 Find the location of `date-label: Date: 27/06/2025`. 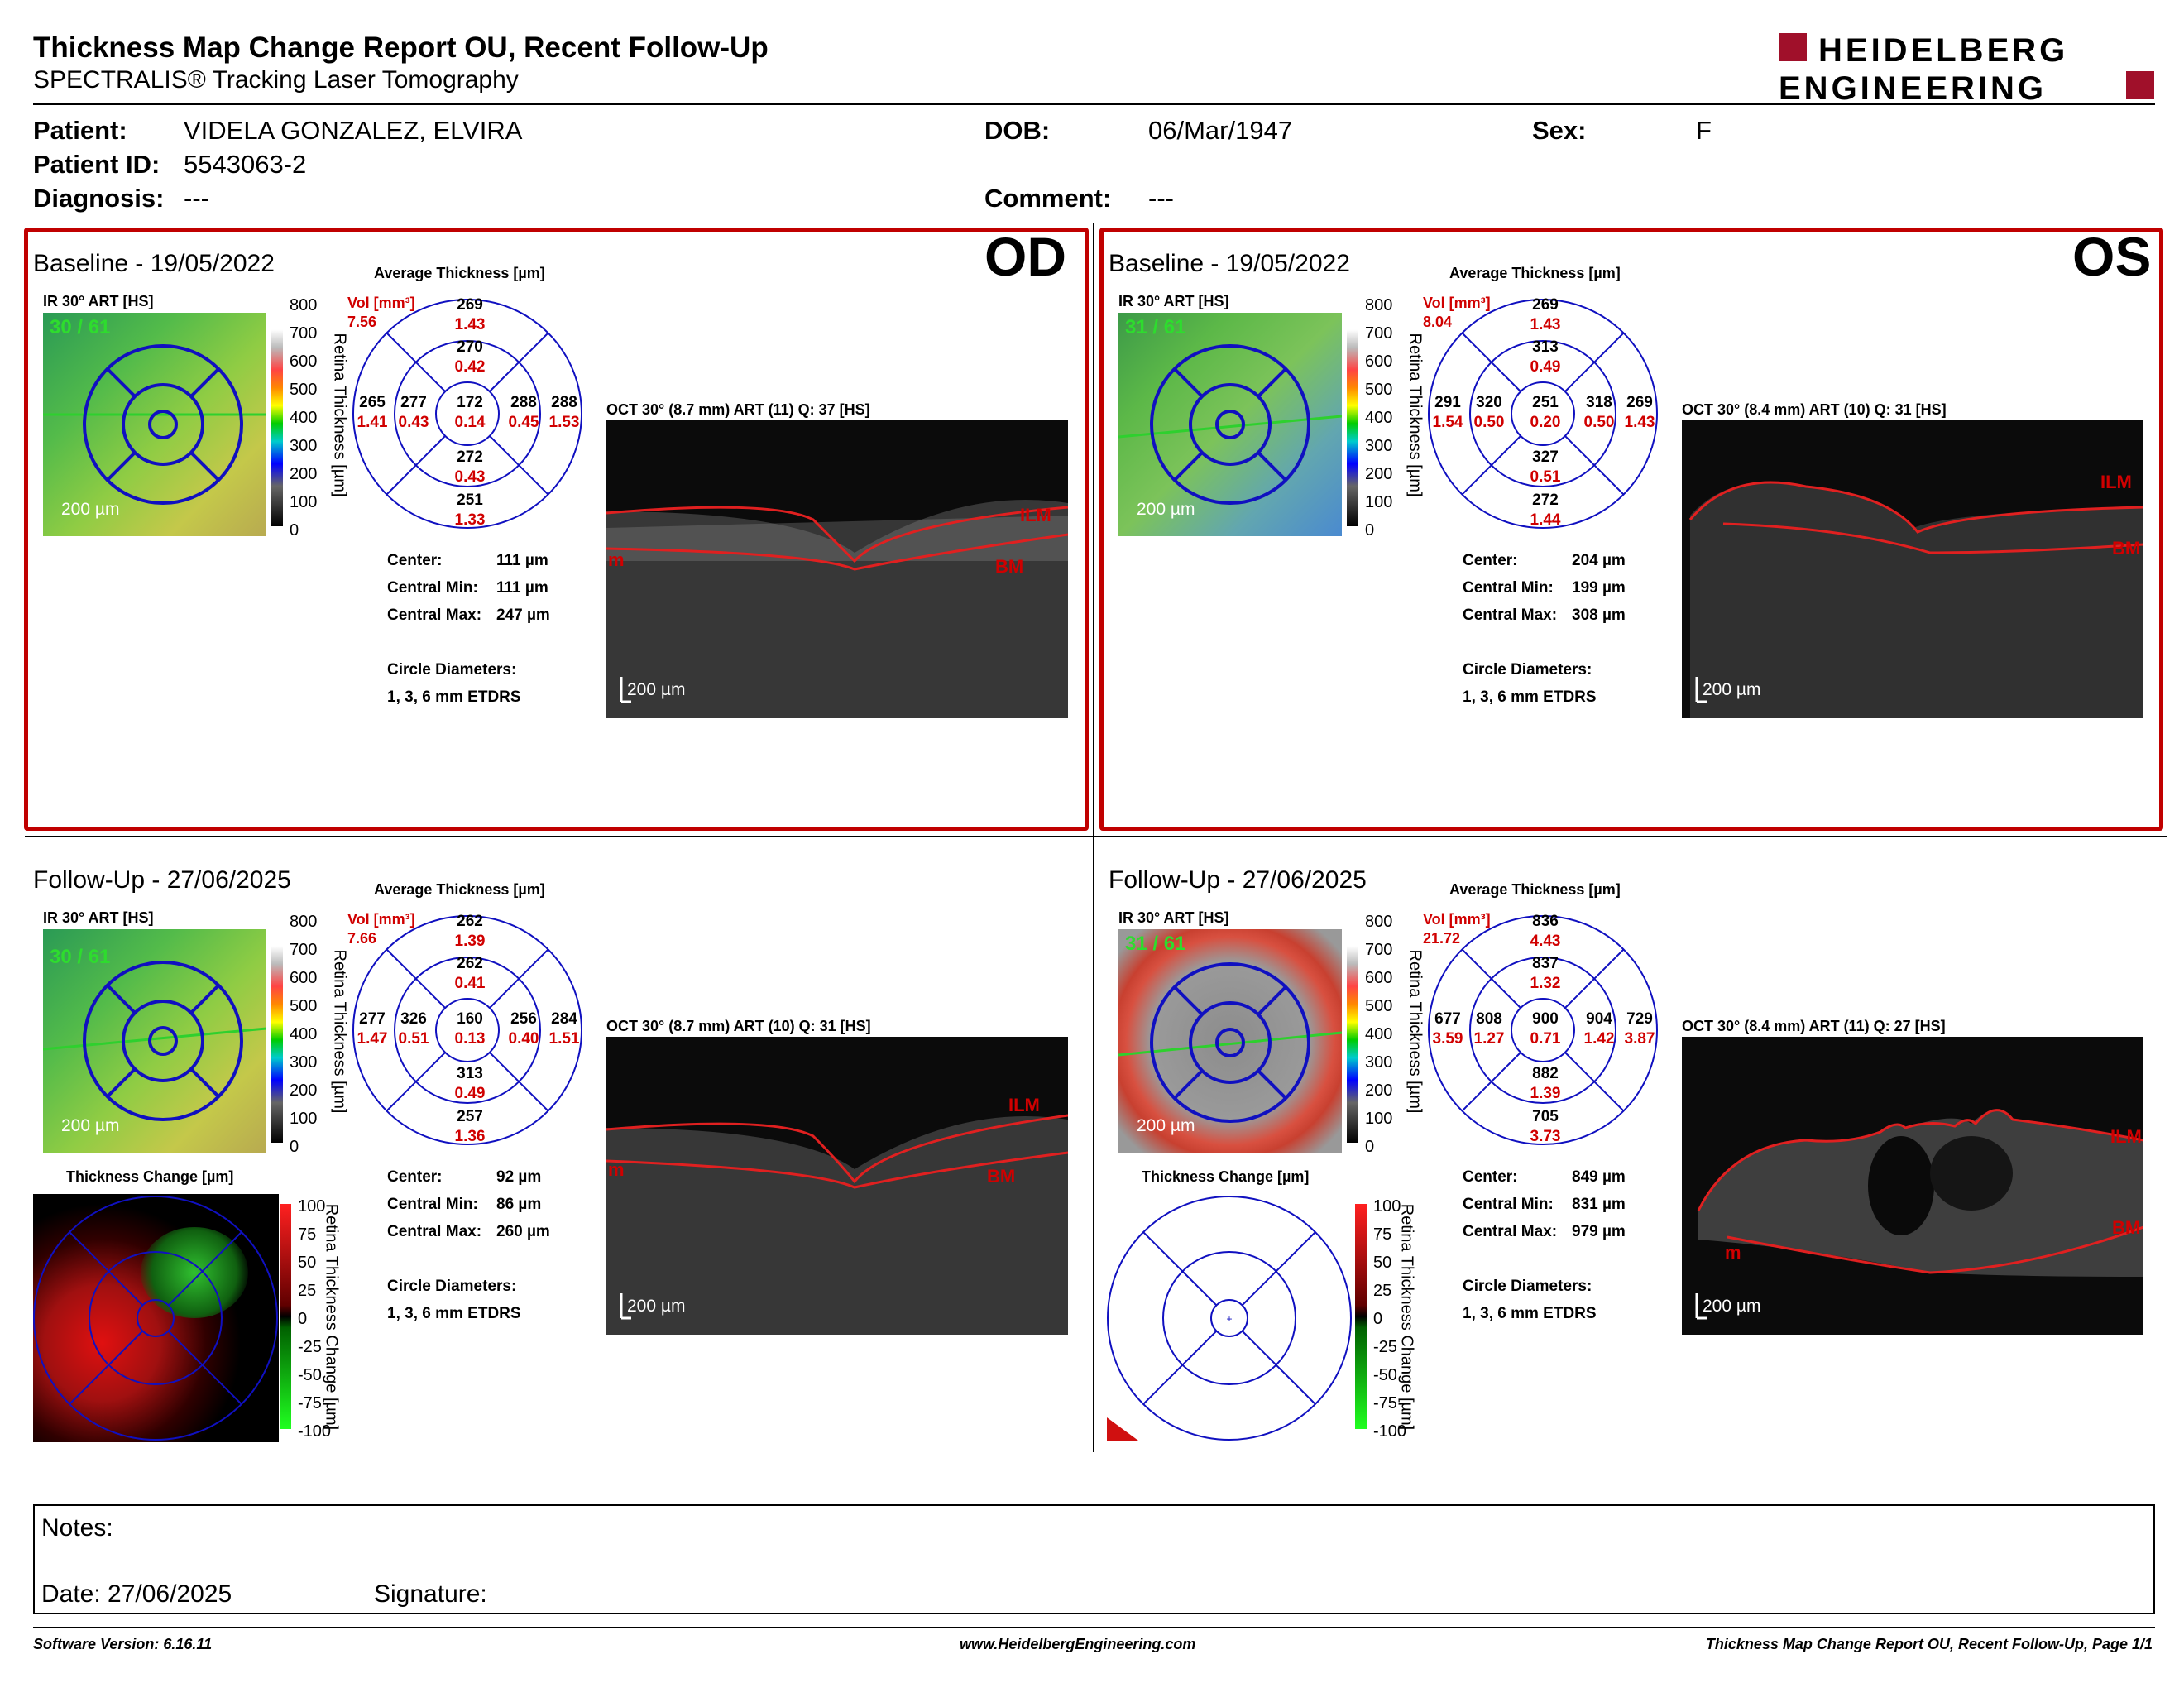

date-label: Date: 27/06/2025 is located at coordinates (136, 1594).